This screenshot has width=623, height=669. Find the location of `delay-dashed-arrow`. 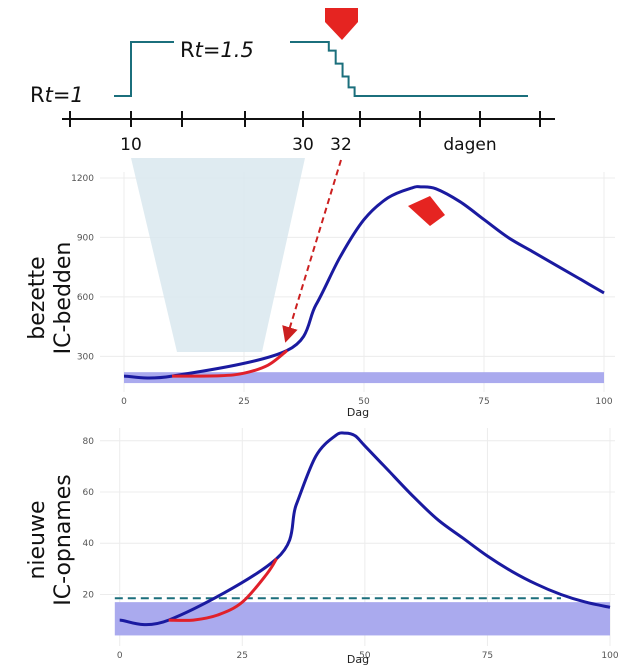

delay-dashed-arrow is located at coordinates (312, 251).